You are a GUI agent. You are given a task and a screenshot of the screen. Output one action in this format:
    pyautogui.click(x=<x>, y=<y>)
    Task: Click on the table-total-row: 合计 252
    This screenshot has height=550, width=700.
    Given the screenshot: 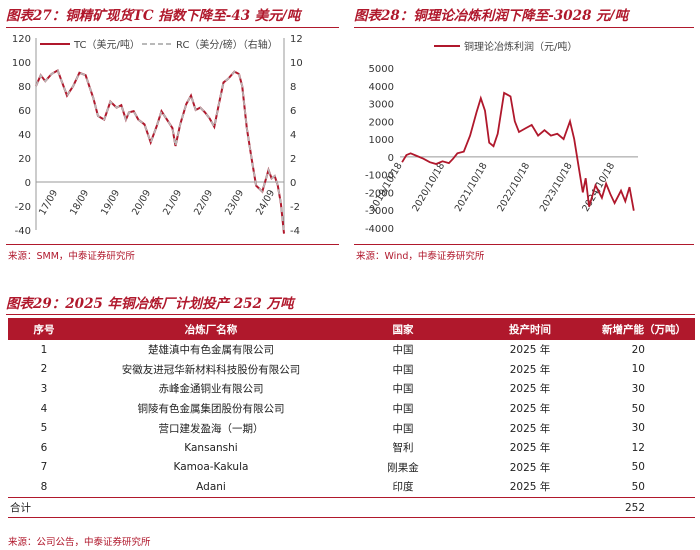 What is the action you would take?
    pyautogui.click(x=351, y=507)
    